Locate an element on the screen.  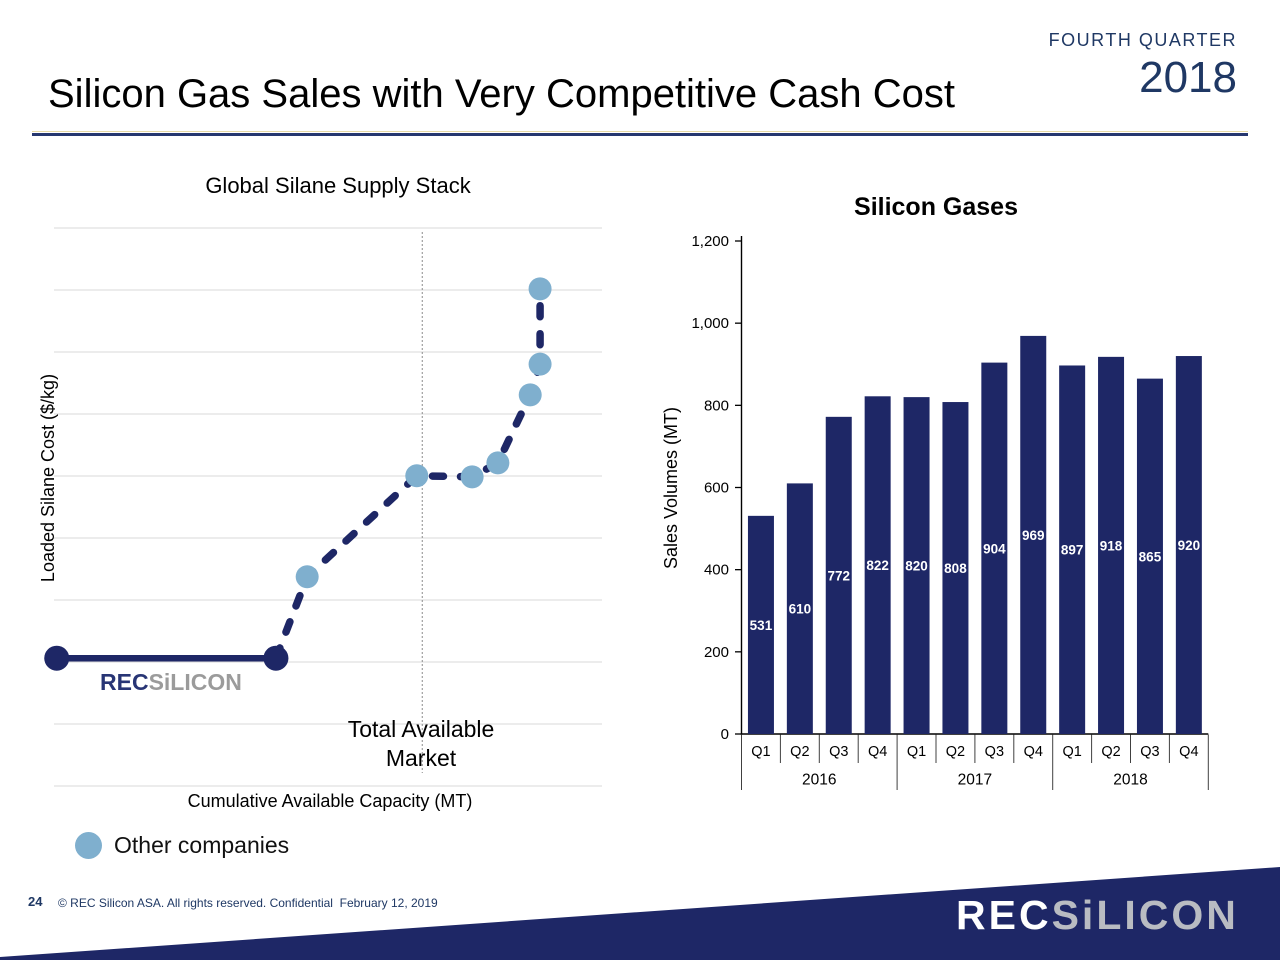
bar-value-label: 820 is located at coordinates (916, 566).